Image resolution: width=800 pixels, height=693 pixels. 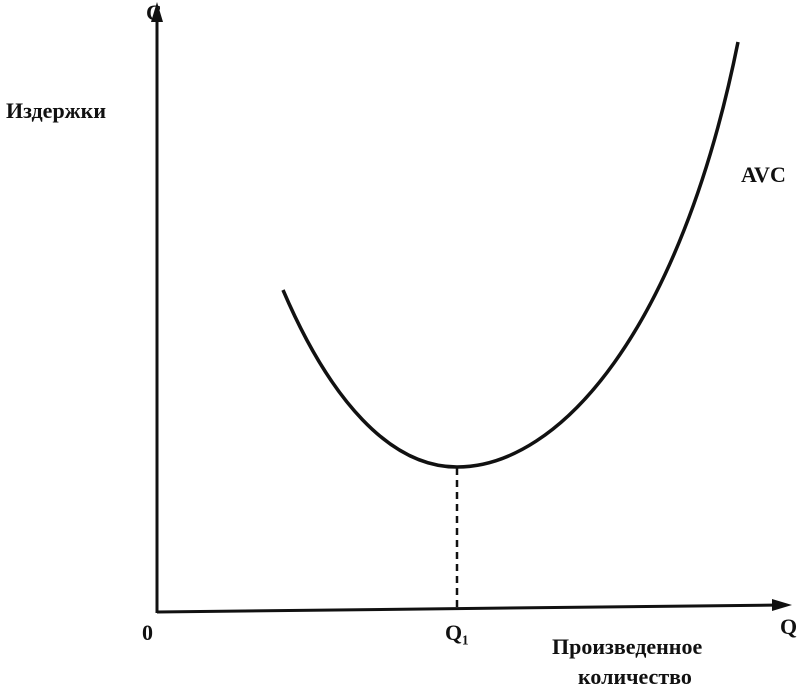 I want to click on x-axis-label-line: количество, so click(x=635, y=676).